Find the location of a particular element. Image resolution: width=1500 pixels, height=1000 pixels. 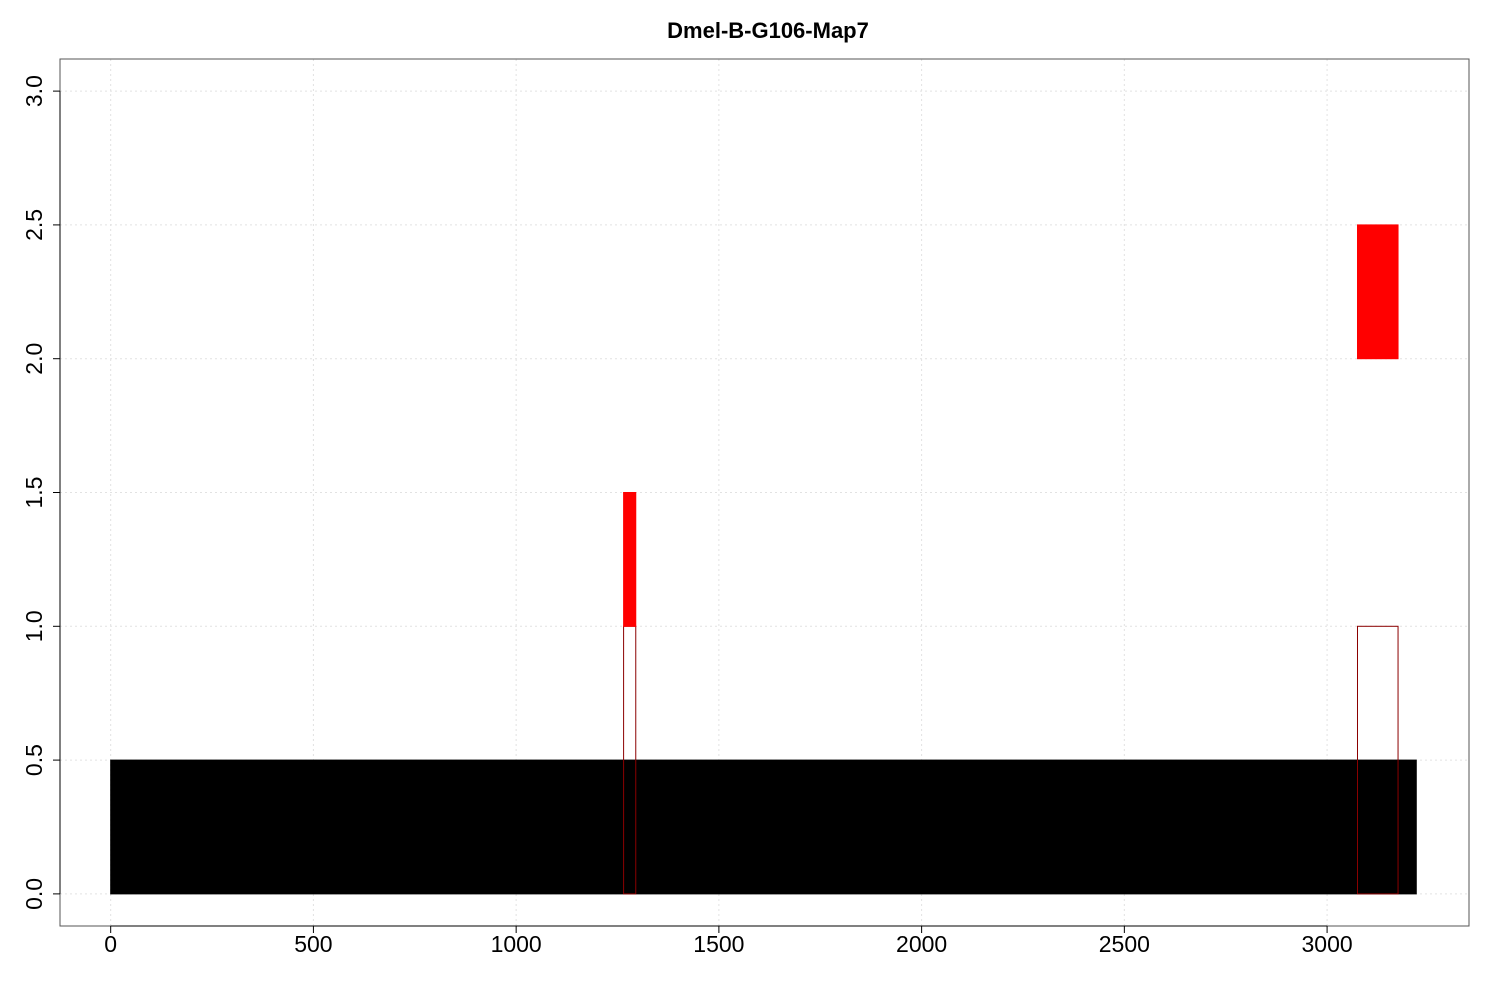

y-tick-label: 2.0 is located at coordinates (34, 359).